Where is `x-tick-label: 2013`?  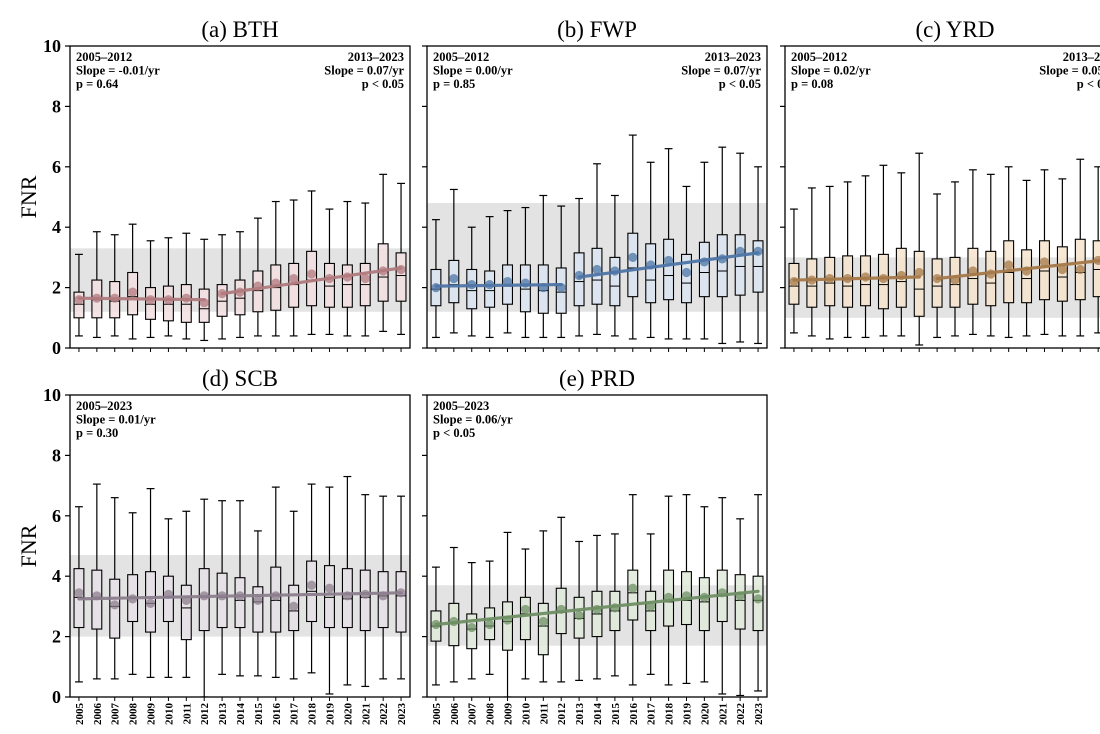 x-tick-label: 2013 is located at coordinates (223, 714).